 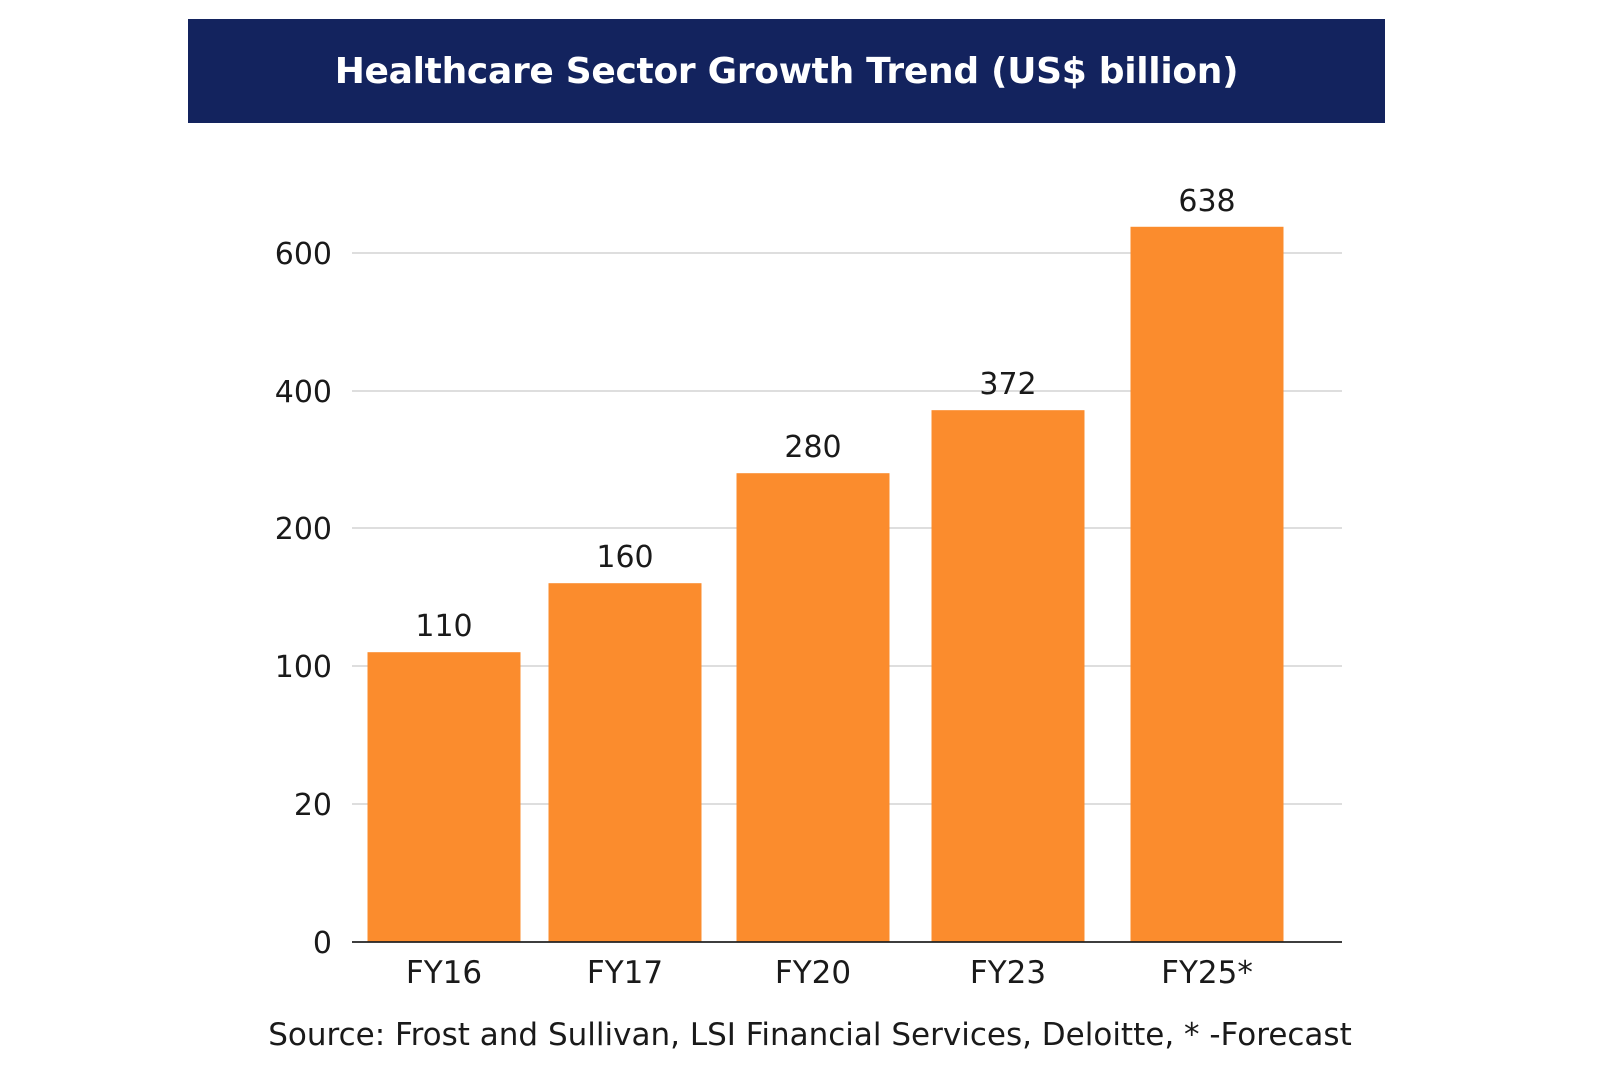 I want to click on data-label: 110, so click(x=443, y=626).